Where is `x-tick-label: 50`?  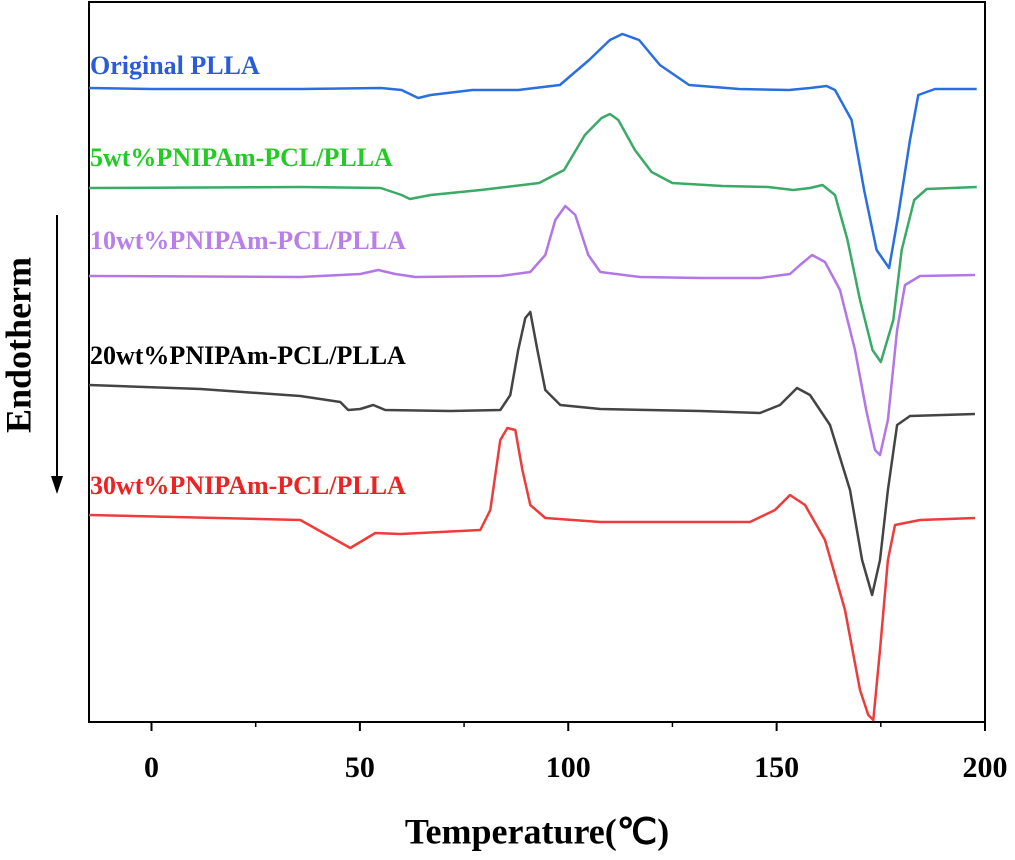 x-tick-label: 50 is located at coordinates (360, 767).